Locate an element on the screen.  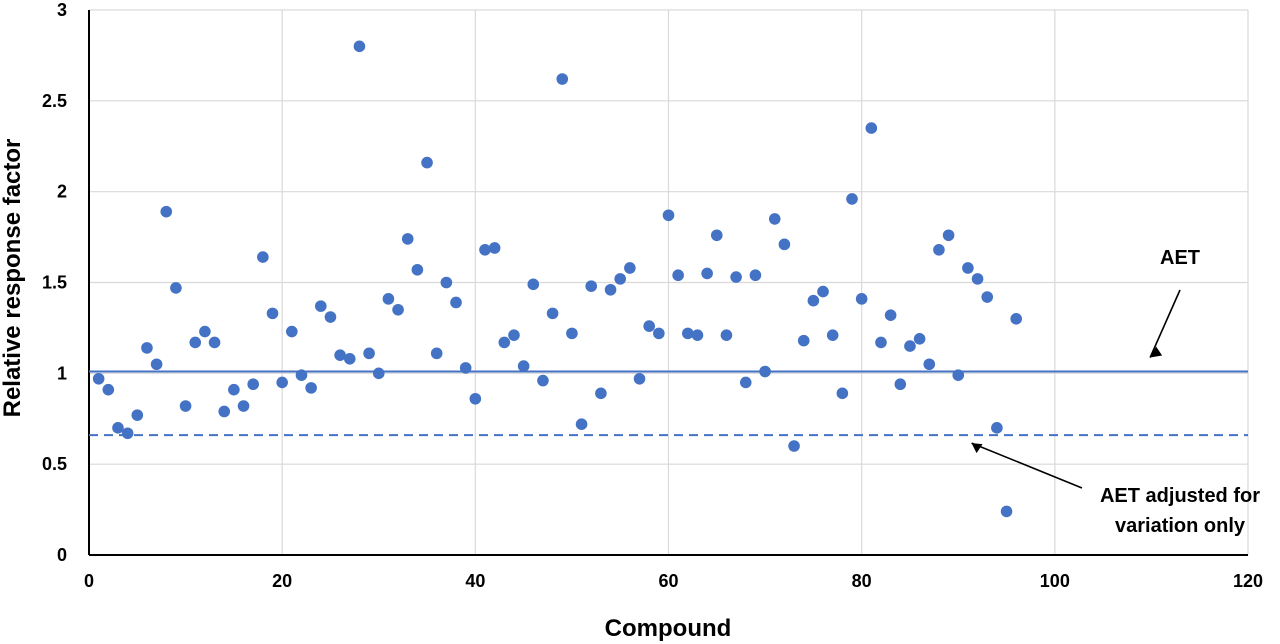
y-tick-label: 3 is located at coordinates (62, 10).